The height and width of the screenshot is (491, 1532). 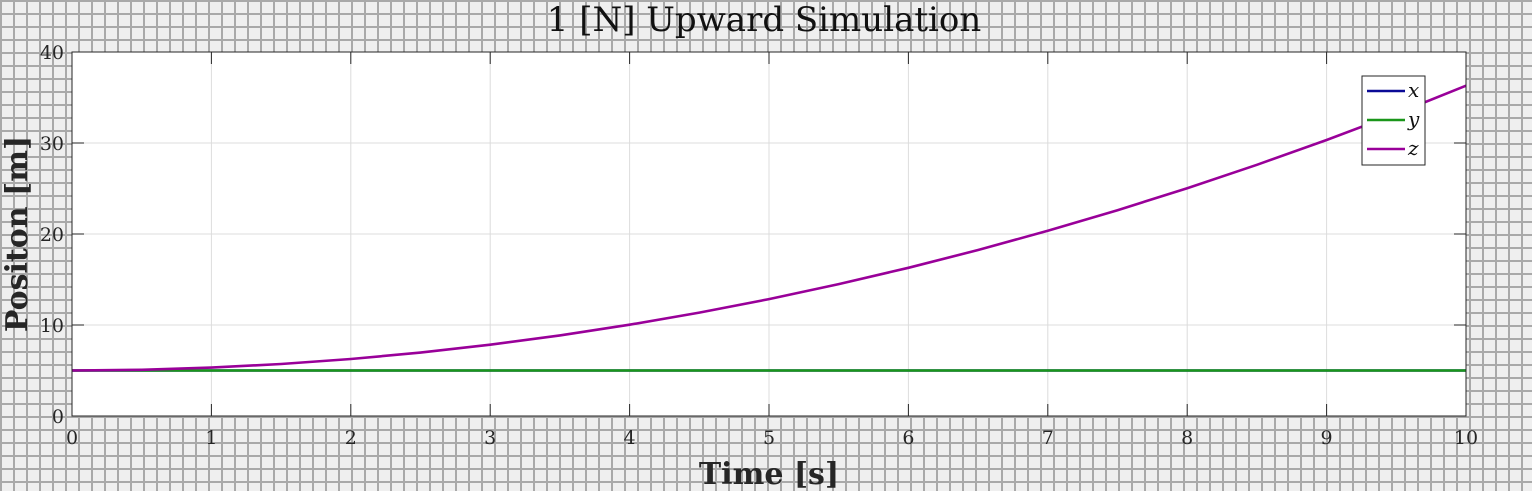 What do you see at coordinates (52, 144) in the screenshot?
I see `y-tick-label: 30` at bounding box center [52, 144].